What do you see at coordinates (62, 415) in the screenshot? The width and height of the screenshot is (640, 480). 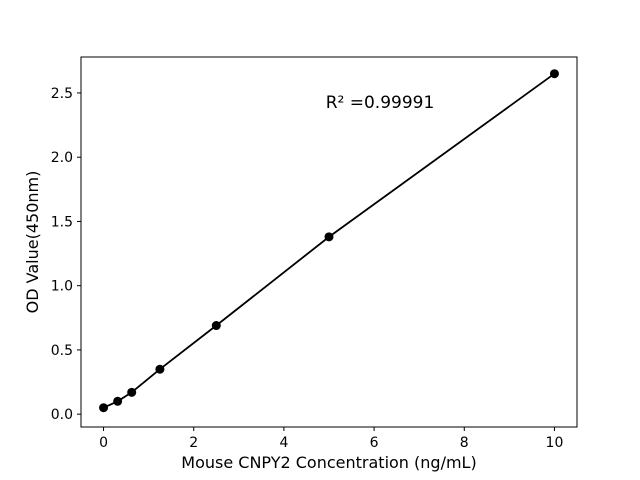 I see `y-tick-label: 0.0` at bounding box center [62, 415].